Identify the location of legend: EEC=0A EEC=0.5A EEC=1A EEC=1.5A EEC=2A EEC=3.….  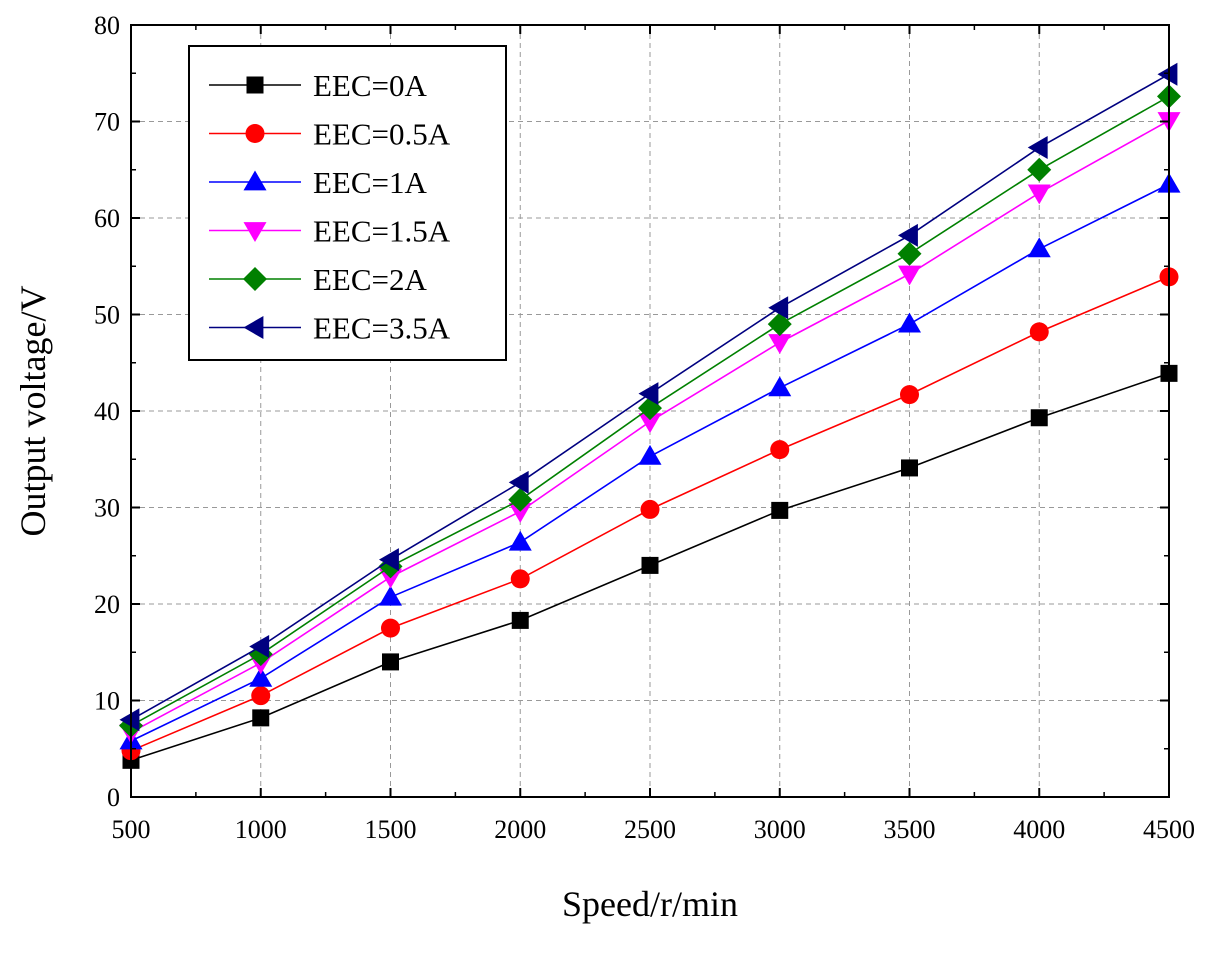
(347, 203).